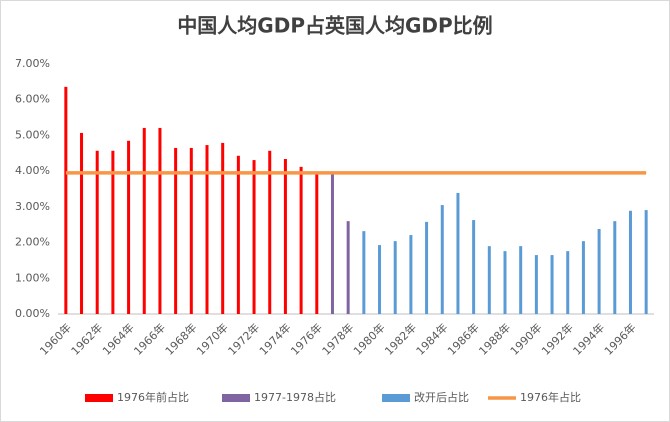  What do you see at coordinates (32, 242) in the screenshot?
I see `y-tick-label: 2.00%` at bounding box center [32, 242].